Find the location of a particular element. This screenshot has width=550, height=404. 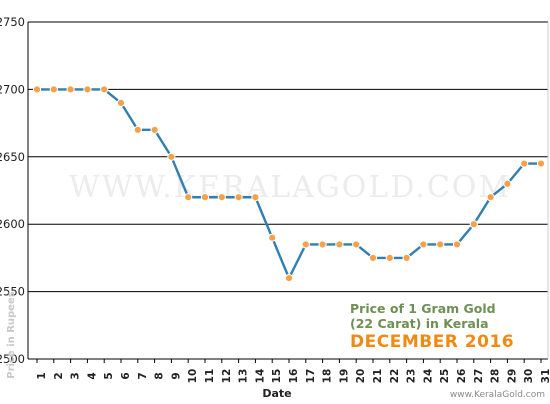

x-tick-label: 11 is located at coordinates (210, 376).